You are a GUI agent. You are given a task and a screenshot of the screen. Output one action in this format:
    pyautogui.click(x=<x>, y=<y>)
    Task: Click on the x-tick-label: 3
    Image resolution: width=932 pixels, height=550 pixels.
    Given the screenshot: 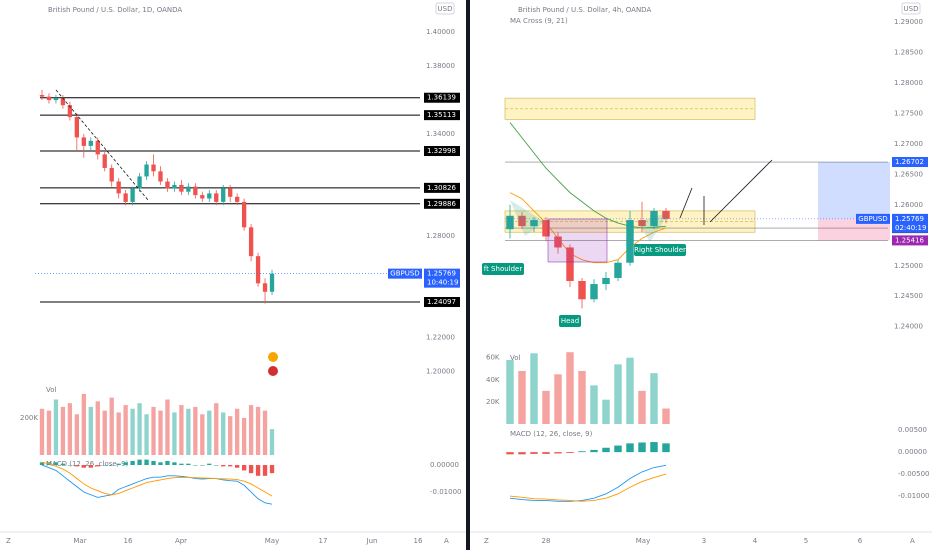 What is the action you would take?
    pyautogui.click(x=704, y=541)
    